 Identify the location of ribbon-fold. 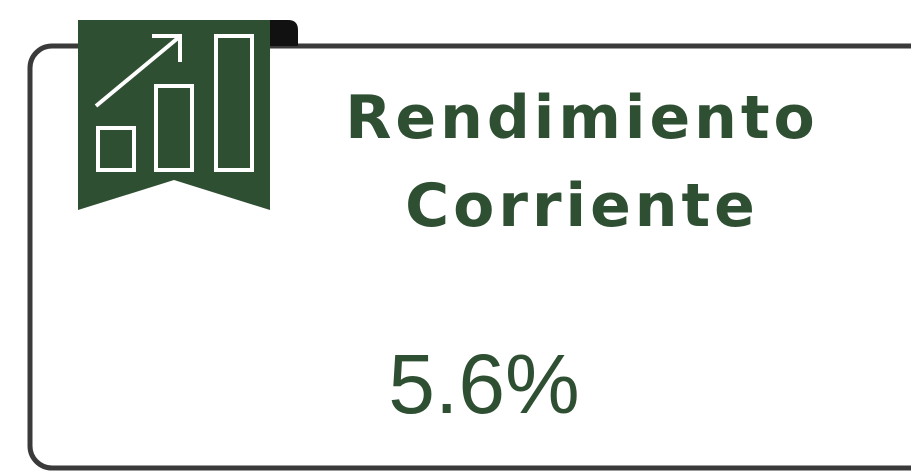
(283, 33).